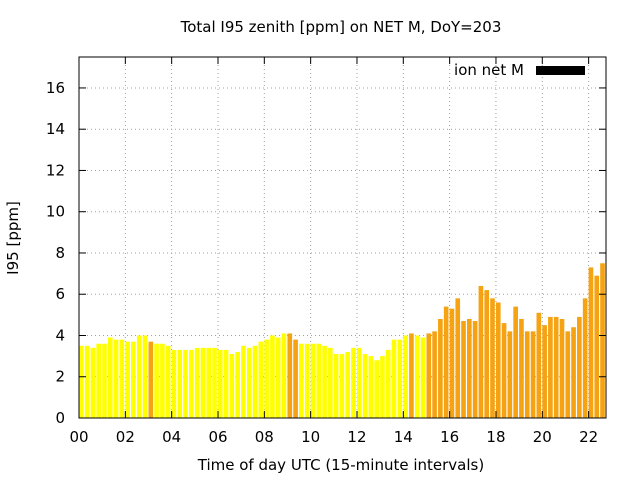 This screenshot has width=640, height=485. I want to click on x-tick-label: 16, so click(449, 437).